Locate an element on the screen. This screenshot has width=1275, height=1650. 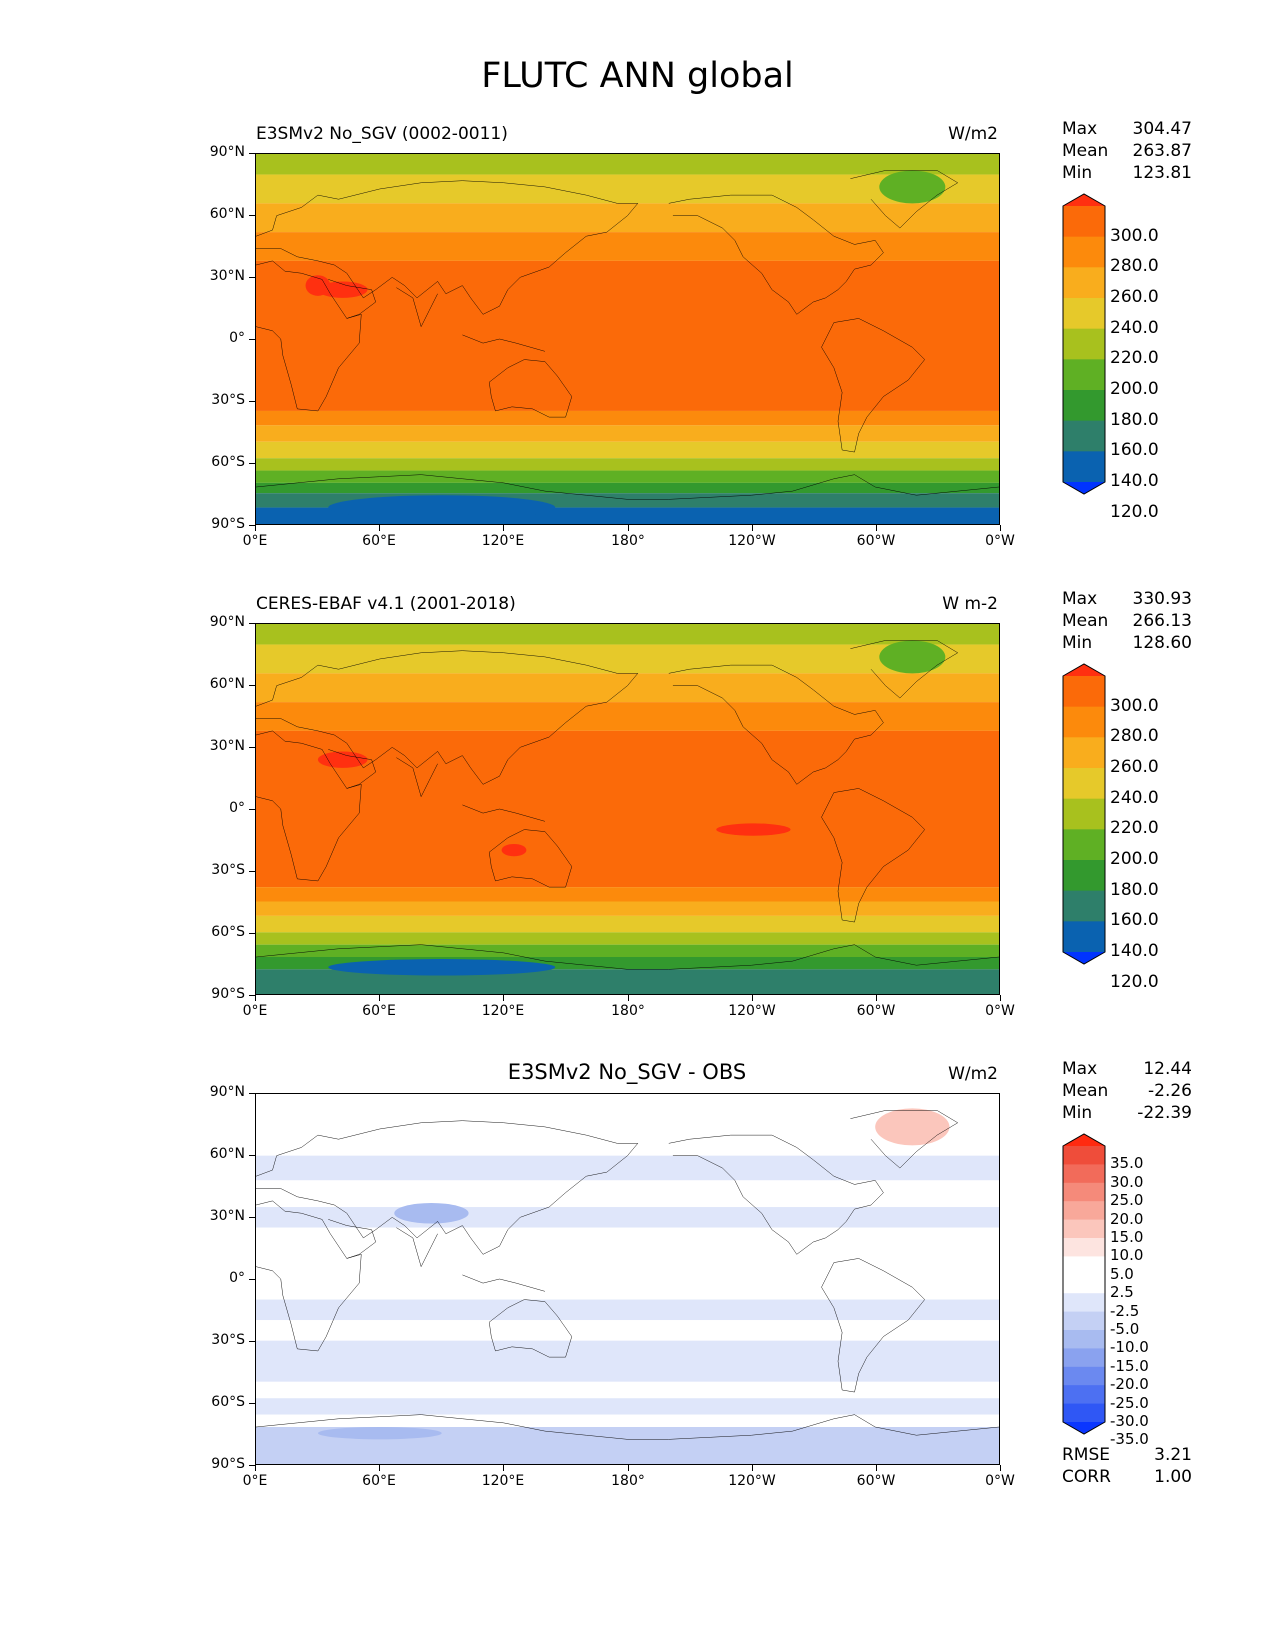
min-value: -22.39 is located at coordinates (1164, 1113).